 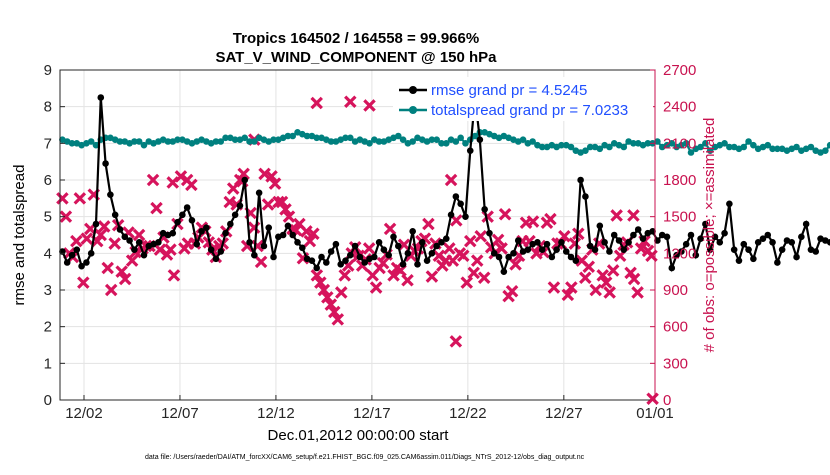 I want to click on y-tick-label-right: 2400, so click(x=679, y=107).